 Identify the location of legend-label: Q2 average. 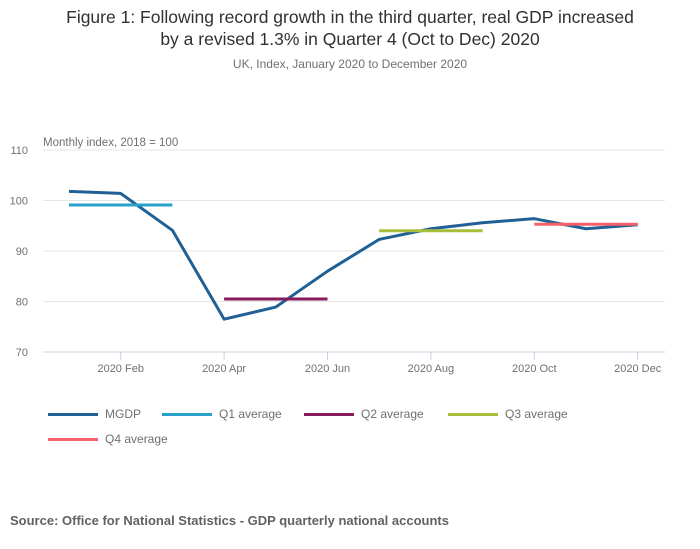
(392, 414).